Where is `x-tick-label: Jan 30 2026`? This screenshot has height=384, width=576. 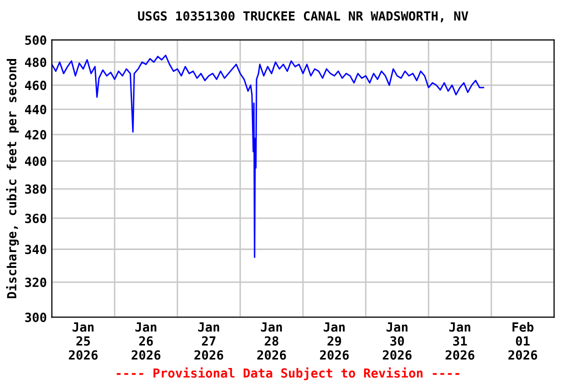 x-tick-label: Jan 30 2026 is located at coordinates (397, 341).